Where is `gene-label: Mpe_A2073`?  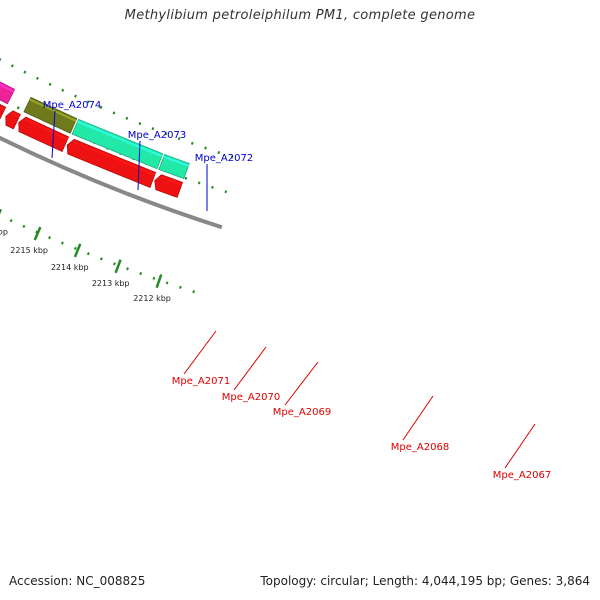 gene-label: Mpe_A2073 is located at coordinates (157, 135).